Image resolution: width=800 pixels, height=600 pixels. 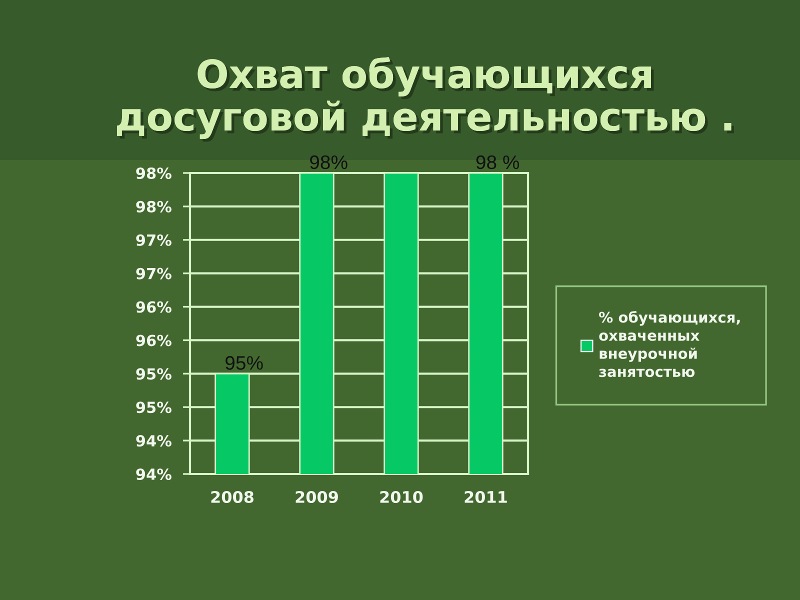 What do you see at coordinates (232, 497) in the screenshot?
I see `x-tick-label: 2008` at bounding box center [232, 497].